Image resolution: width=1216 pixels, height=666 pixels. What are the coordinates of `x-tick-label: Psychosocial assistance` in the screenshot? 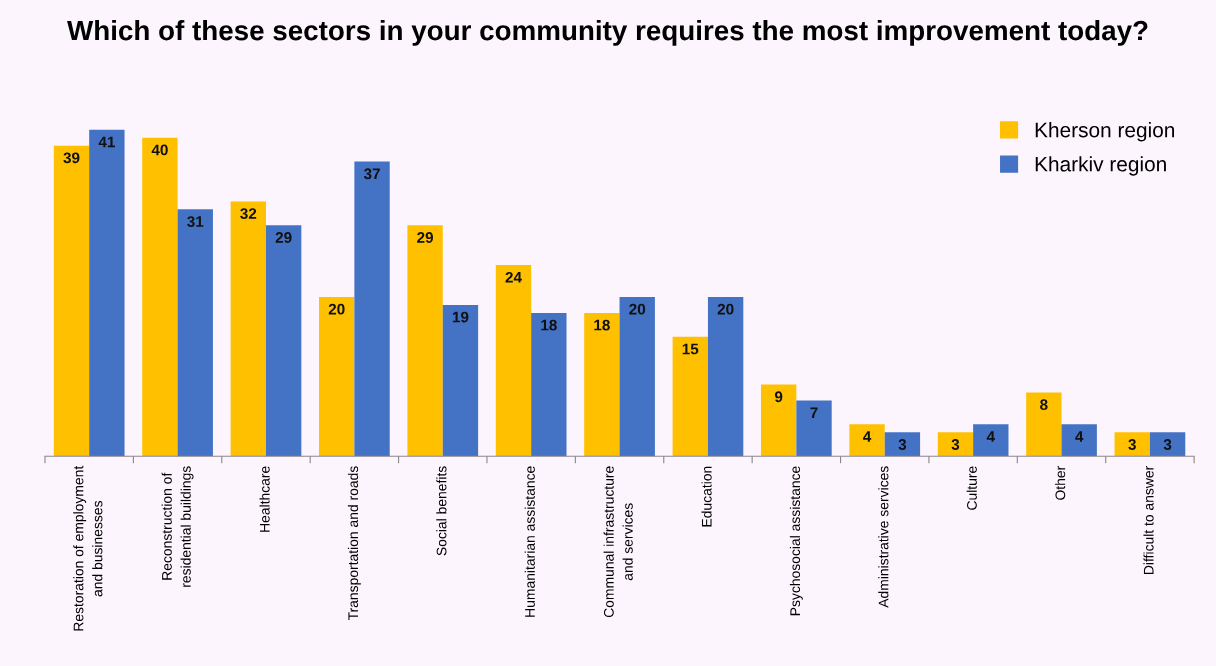 It's located at (796, 541).